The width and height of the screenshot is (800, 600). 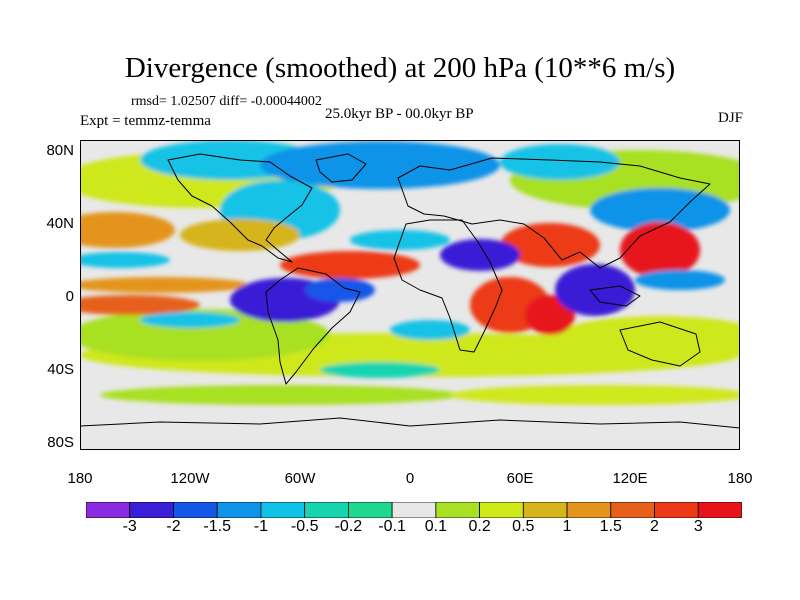 I want to click on maritime-continent-coast, so click(x=615, y=296).